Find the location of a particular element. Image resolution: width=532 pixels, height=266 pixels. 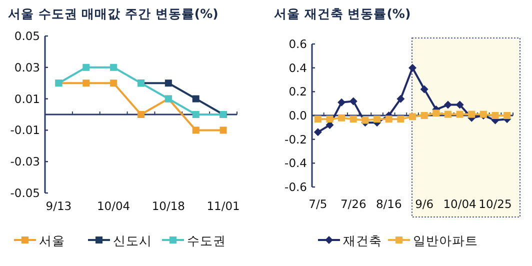

x-tick-label: 9/6 is located at coordinates (424, 204).